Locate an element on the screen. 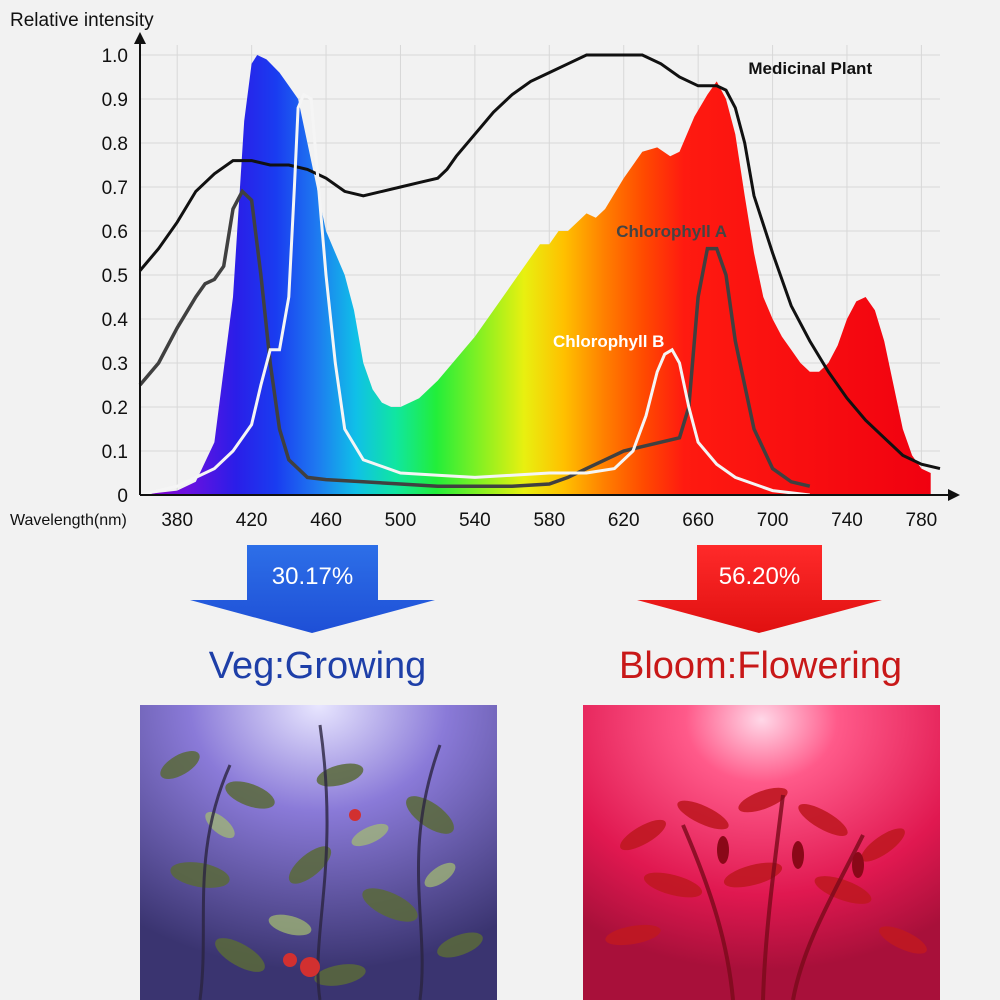  veg-plant-photo is located at coordinates (318, 852).